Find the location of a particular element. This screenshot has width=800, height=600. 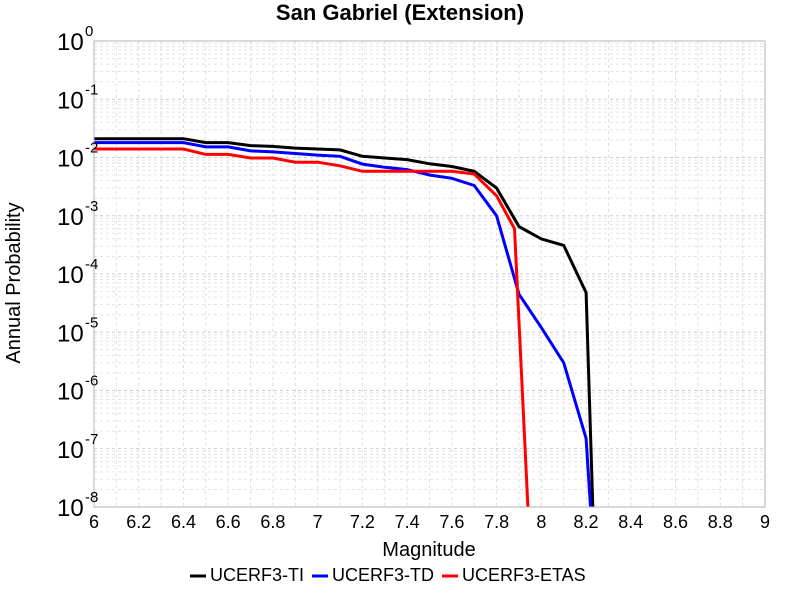

y-tick-label: 10 -4 is located at coordinates (77, 272).